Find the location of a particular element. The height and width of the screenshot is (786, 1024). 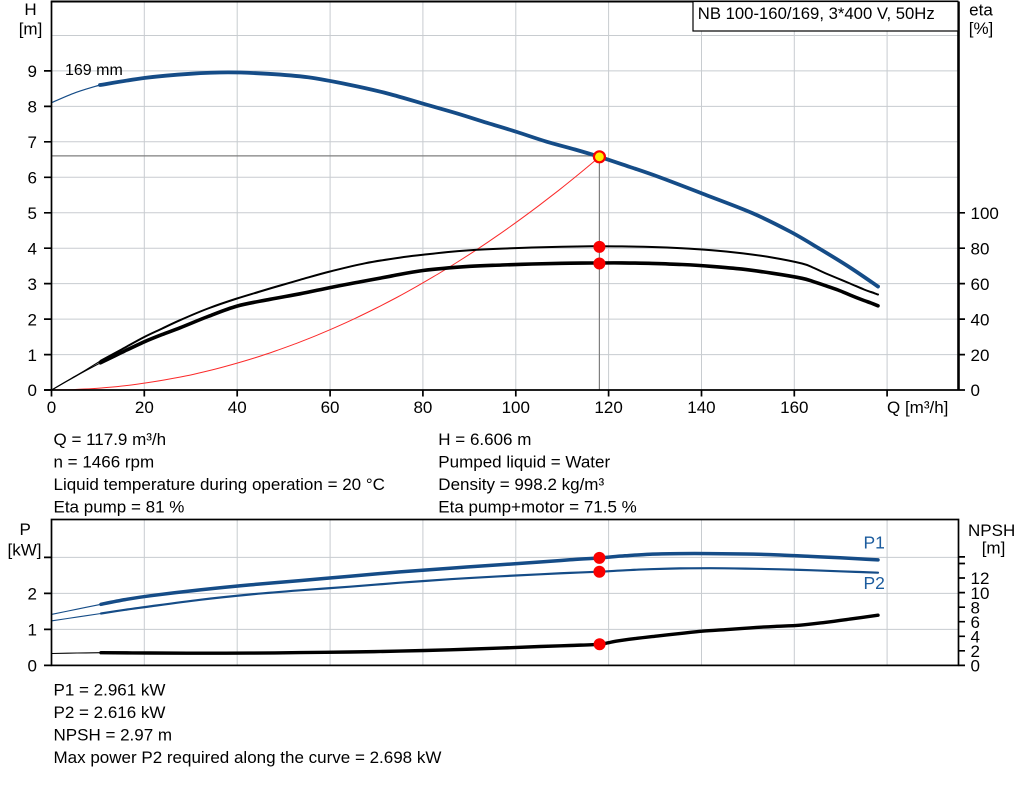

svg-text: NPSH is located at coordinates (991, 530).